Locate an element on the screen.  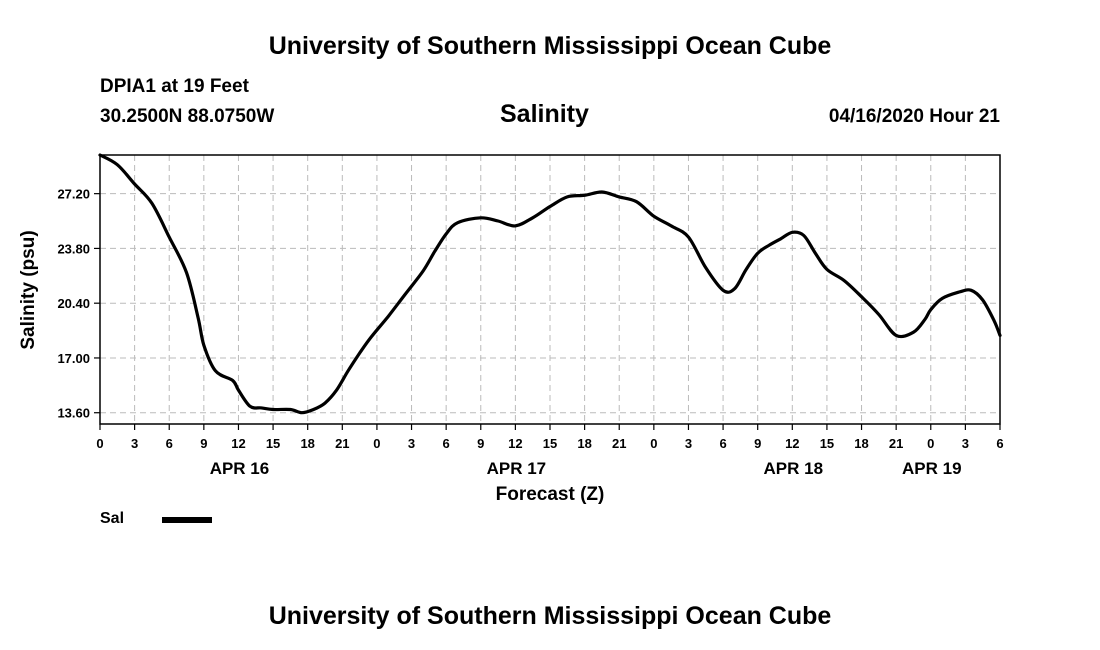
variable-title: Salinity is located at coordinates (544, 114).